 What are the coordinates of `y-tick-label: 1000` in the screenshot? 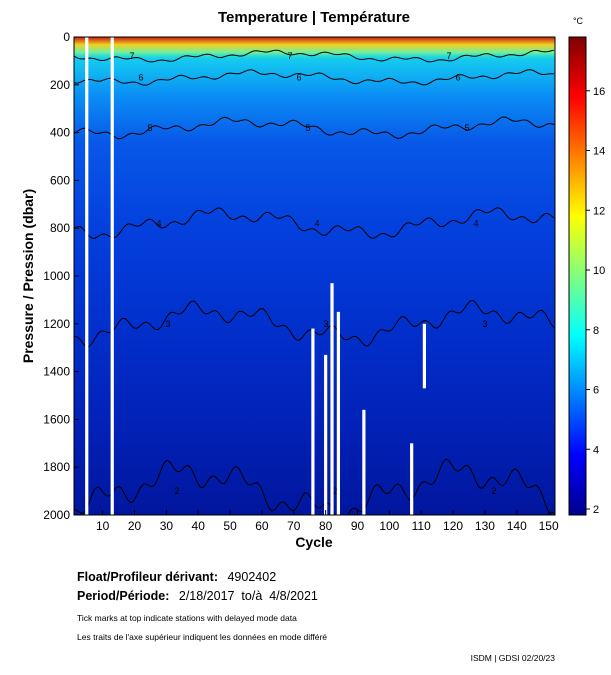 It's located at (56, 276).